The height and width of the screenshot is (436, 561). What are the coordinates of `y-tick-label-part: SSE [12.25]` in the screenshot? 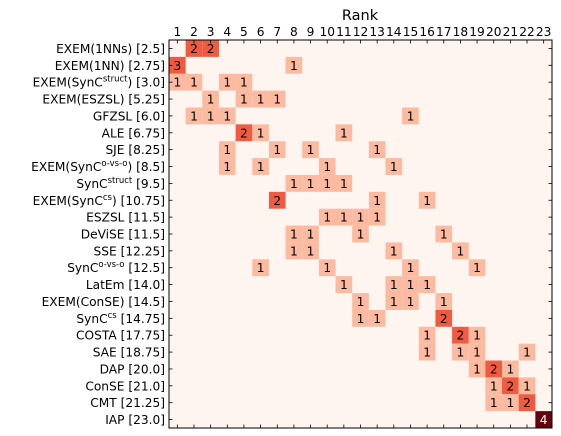 It's located at (129, 251).